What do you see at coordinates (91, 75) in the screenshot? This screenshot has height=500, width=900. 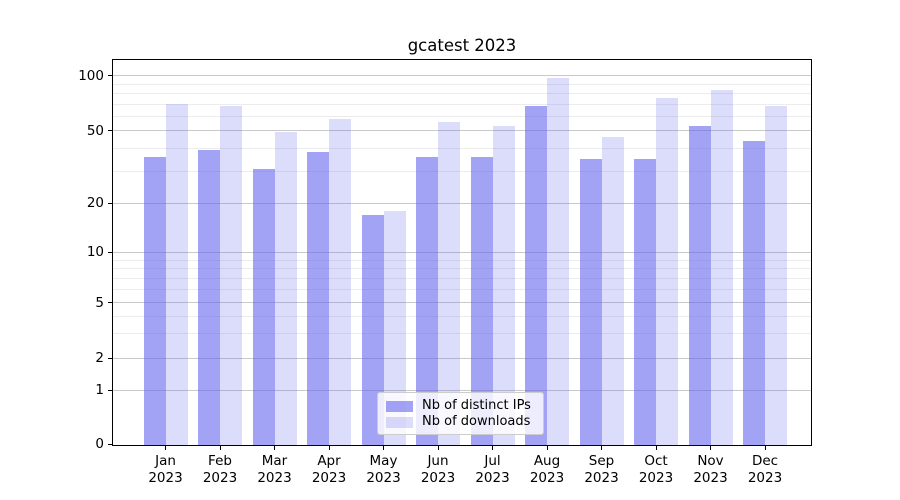 I see `y-tick-label-100: 100` at bounding box center [91, 75].